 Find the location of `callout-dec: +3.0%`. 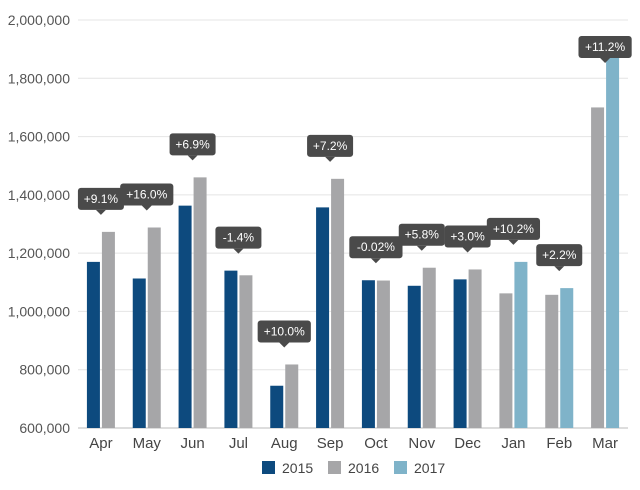

callout-dec: +3.0% is located at coordinates (467, 239).